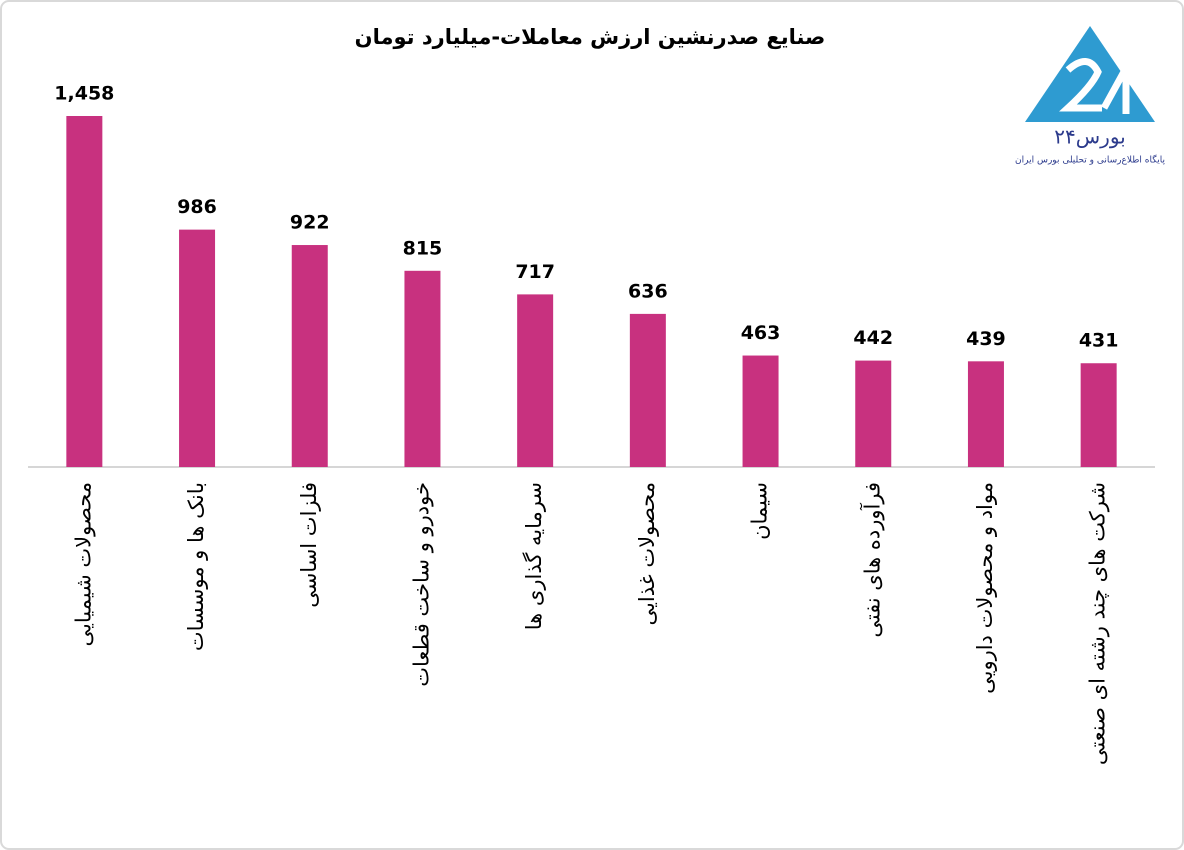  Describe the element at coordinates (310, 223) in the screenshot. I see `value-label: 922` at that location.